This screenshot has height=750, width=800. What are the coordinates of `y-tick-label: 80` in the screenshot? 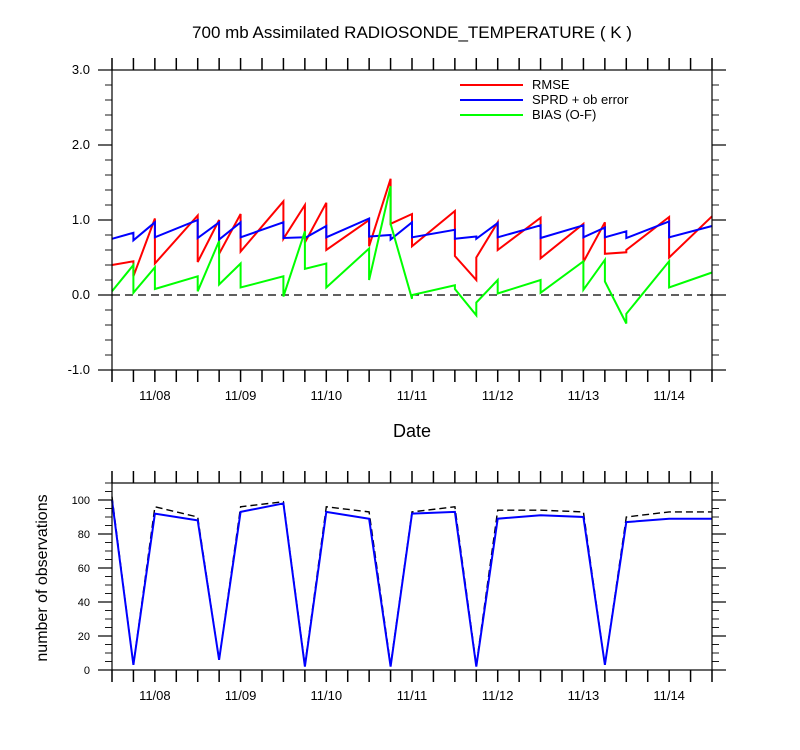 It's located at (84, 535).